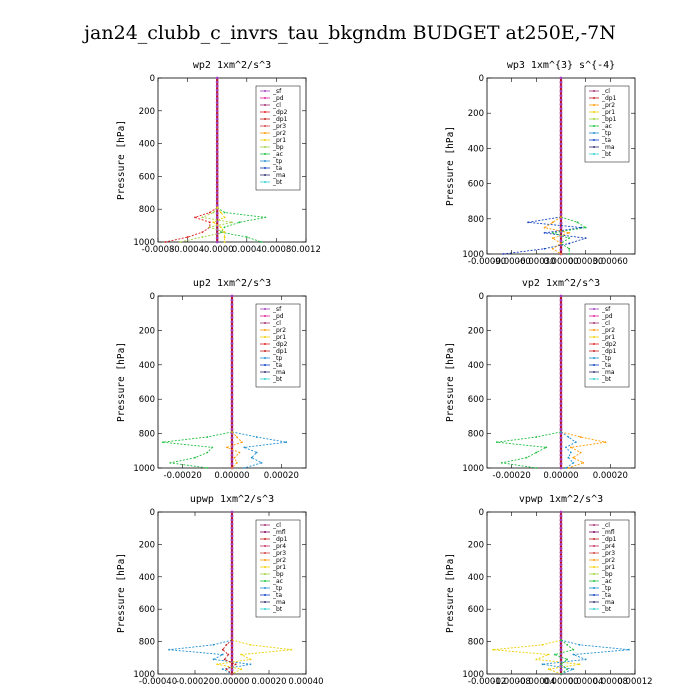 The width and height of the screenshot is (700, 700). I want to click on legend-label: _bt, so click(277, 609).